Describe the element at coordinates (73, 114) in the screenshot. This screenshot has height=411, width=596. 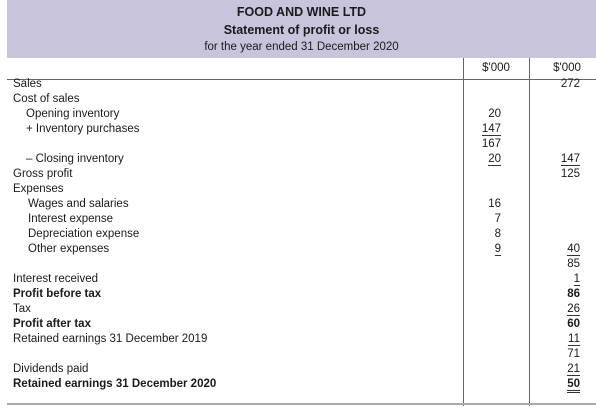
I see `row-label: Opening inventory` at that location.